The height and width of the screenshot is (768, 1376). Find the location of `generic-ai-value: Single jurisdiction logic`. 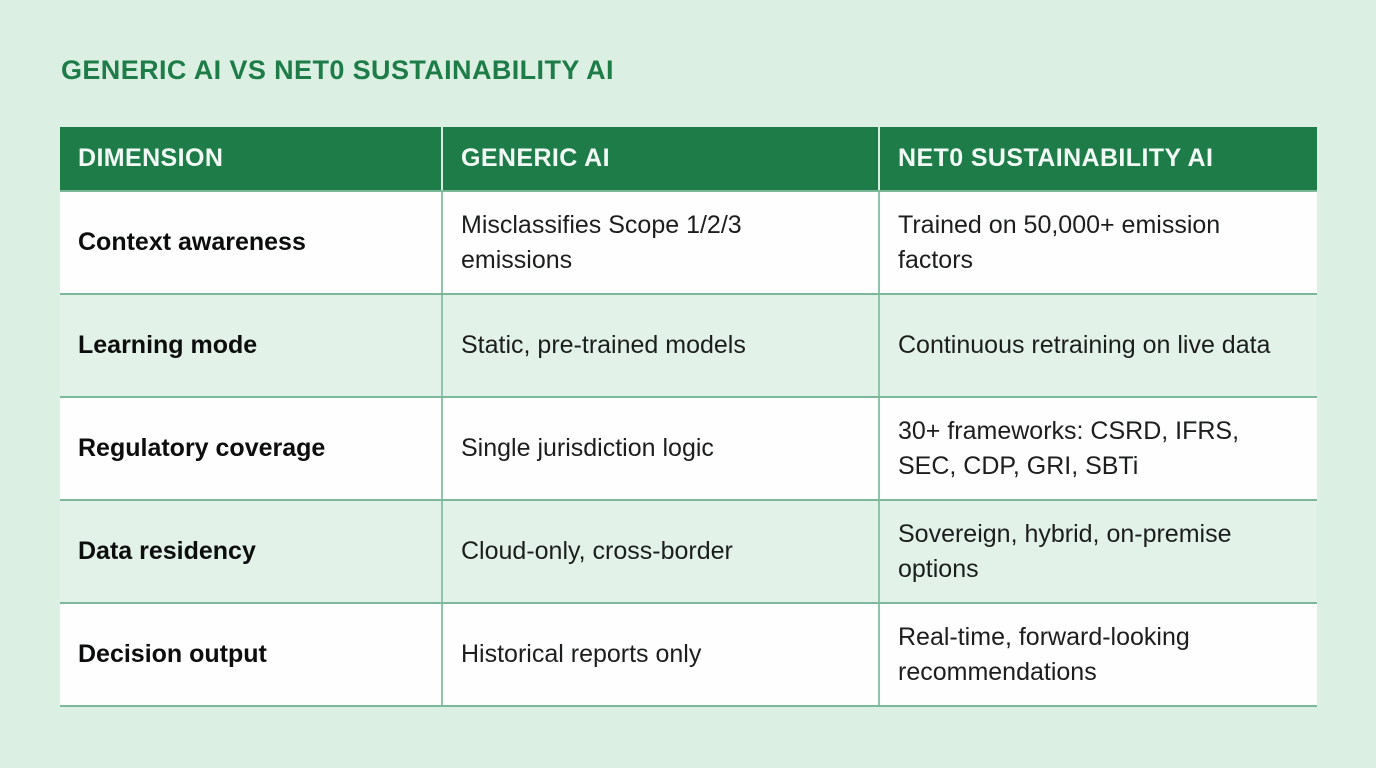

generic-ai-value: Single jurisdiction logic is located at coordinates (659, 448).